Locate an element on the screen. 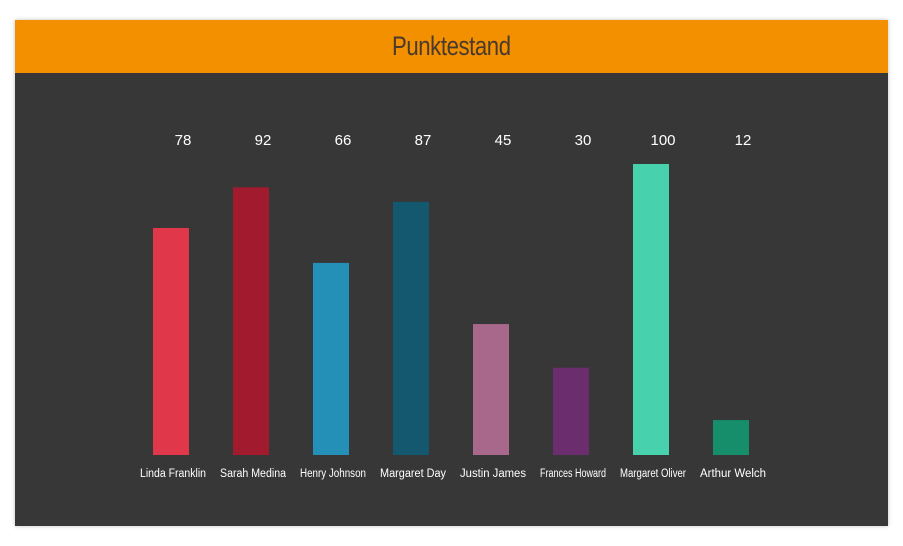 The image size is (903, 546). value-label: 78 is located at coordinates (183, 140).